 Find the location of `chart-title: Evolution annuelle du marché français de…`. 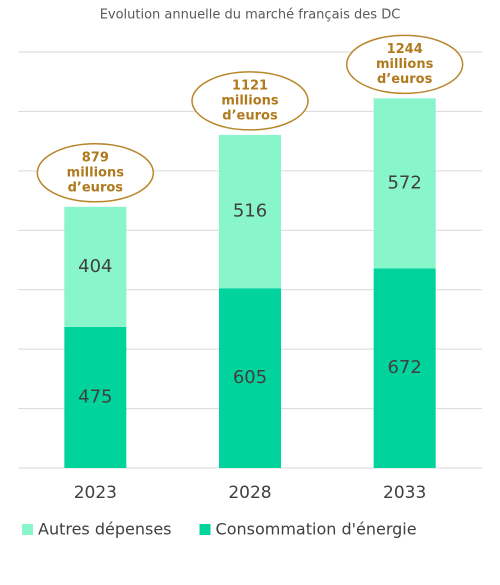

chart-title: Evolution annuelle du marché français de… is located at coordinates (250, 15).